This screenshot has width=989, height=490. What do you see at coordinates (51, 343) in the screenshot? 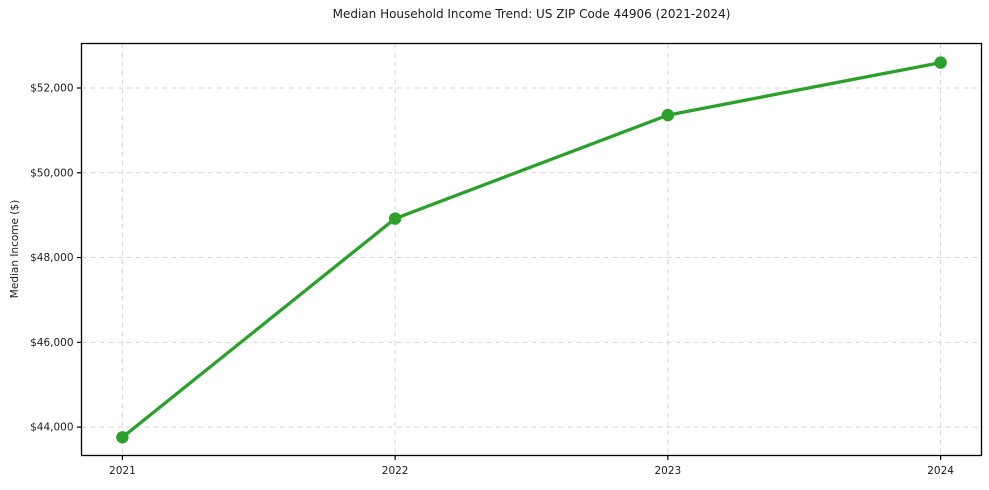
I see `y-tick-label: $46,000` at bounding box center [51, 343].